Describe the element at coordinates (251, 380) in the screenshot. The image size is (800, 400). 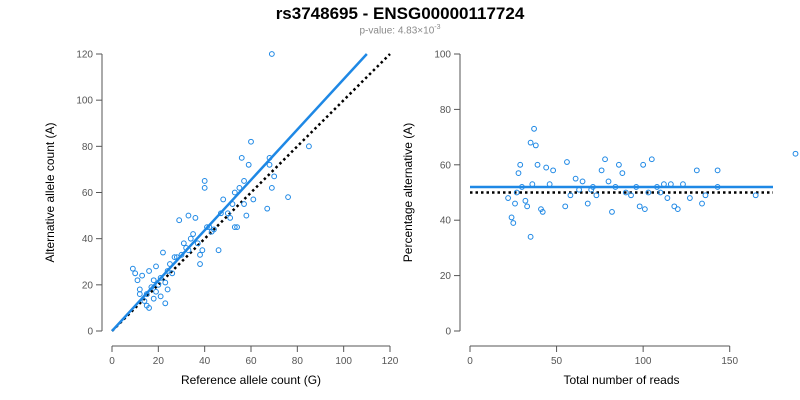
I see `left-x-axis-title: Reference allele count (G)` at that location.